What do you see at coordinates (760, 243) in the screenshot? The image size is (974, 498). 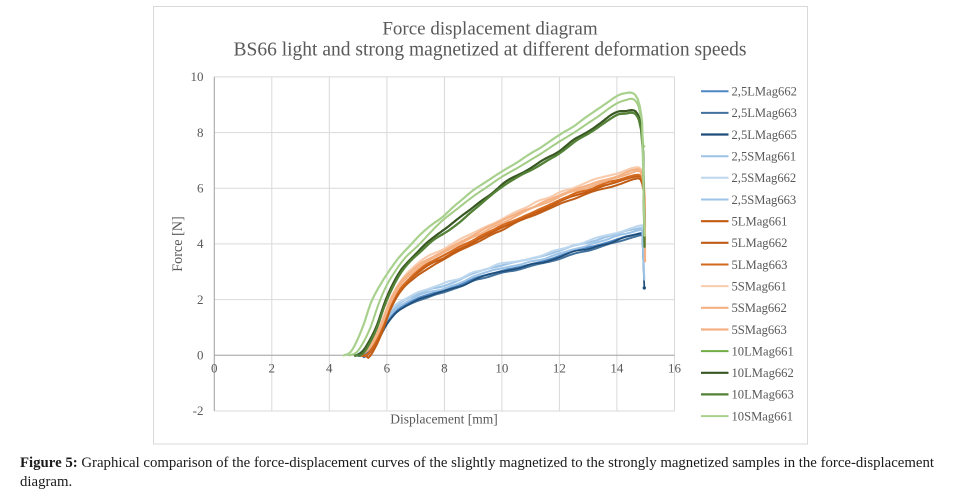 I see `svg-text: 5LMag662` at bounding box center [760, 243].